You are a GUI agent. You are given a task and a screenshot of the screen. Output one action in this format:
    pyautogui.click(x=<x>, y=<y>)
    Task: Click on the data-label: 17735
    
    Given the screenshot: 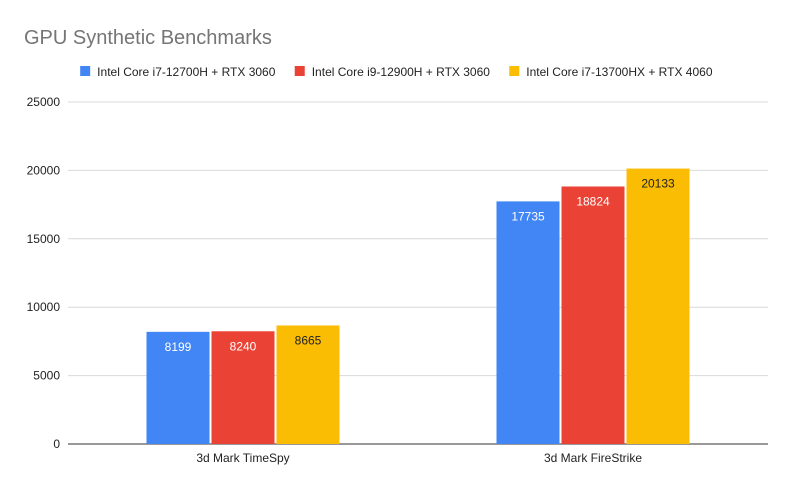 What is the action you would take?
    pyautogui.click(x=528, y=216)
    